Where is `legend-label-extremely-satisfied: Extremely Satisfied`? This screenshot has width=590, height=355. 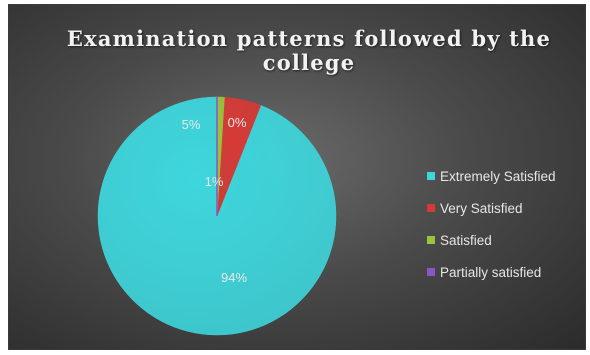 legend-label-extremely-satisfied: Extremely Satisfied is located at coordinates (498, 176).